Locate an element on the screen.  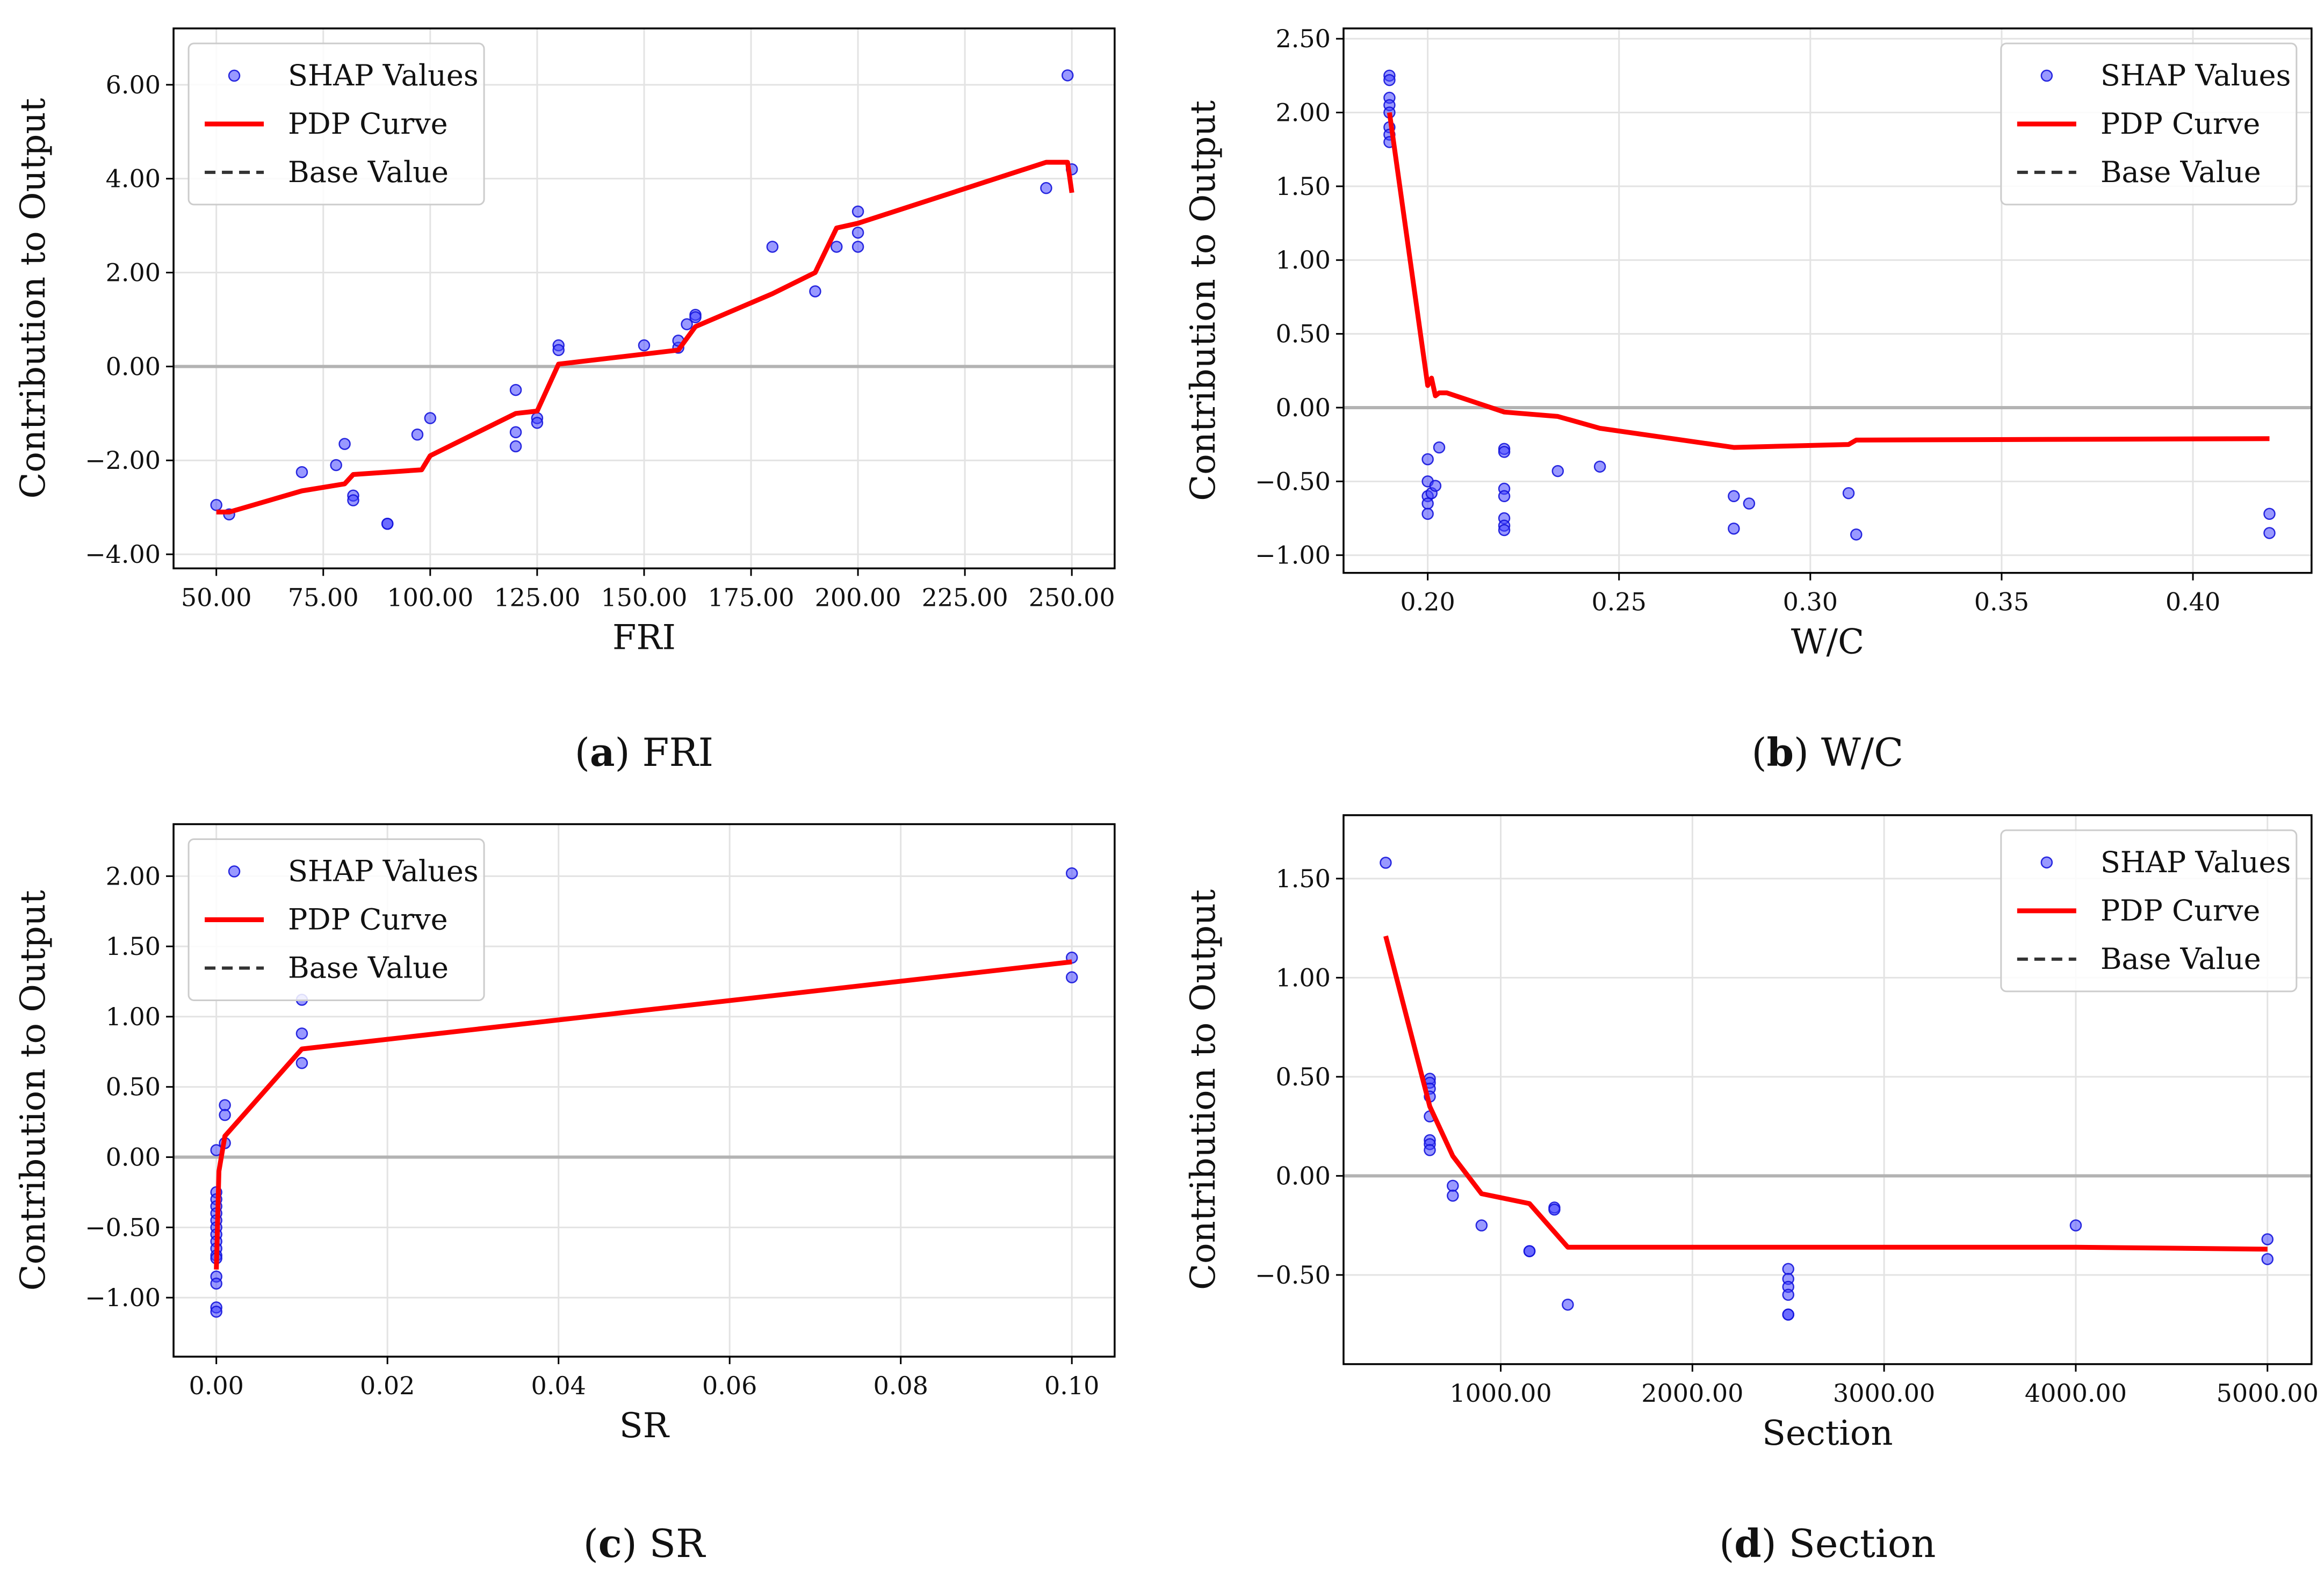
x-tick-label: 0.25 is located at coordinates (1619, 602).